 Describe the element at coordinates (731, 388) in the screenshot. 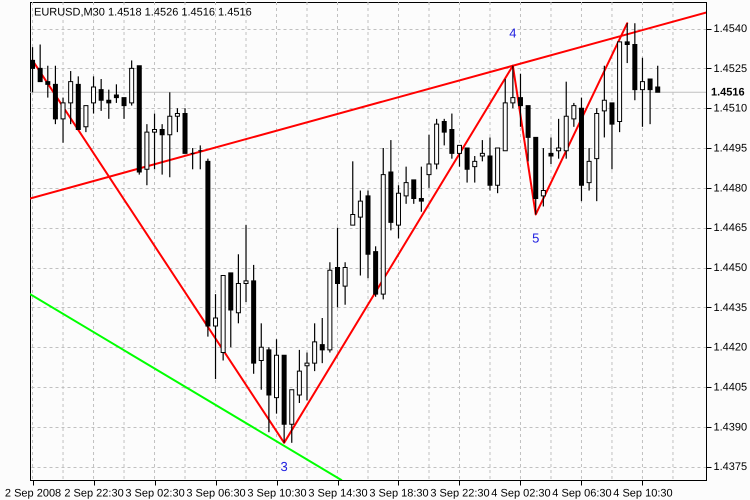

I see `y-tick-label: 1.4405` at that location.